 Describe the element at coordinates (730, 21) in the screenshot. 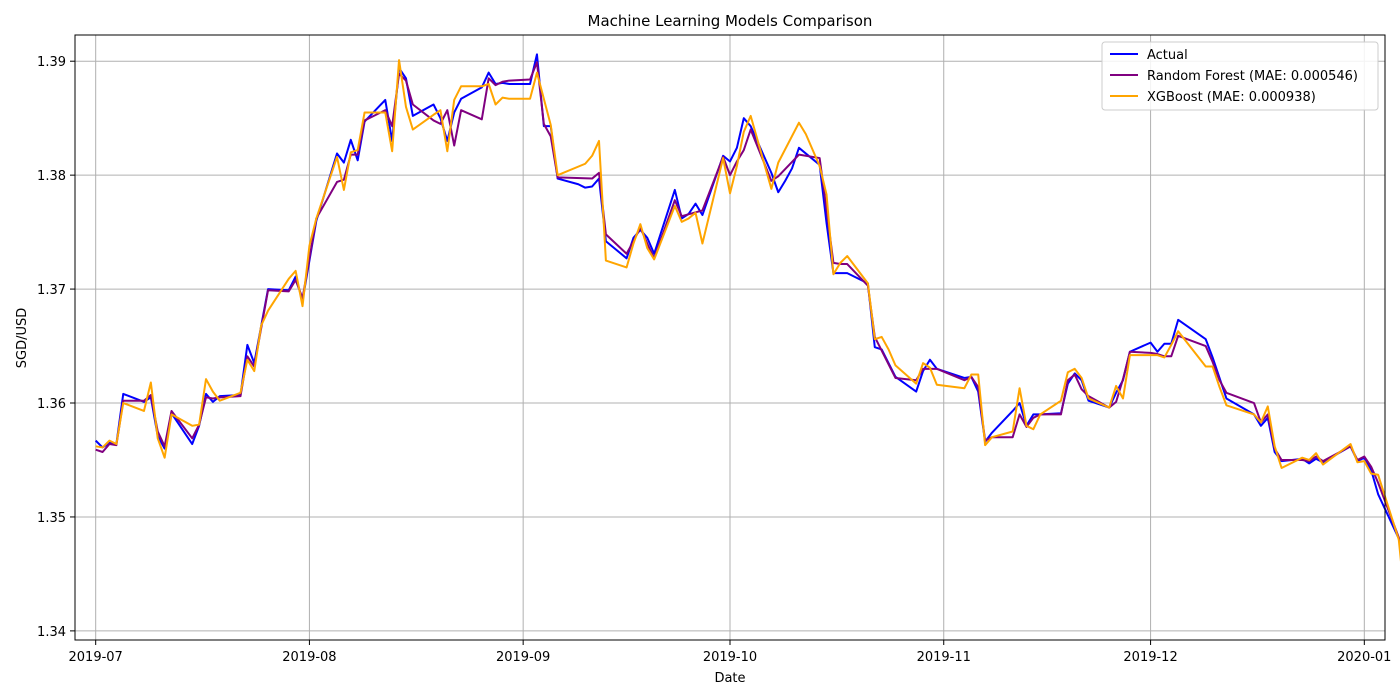

I see `chart-title: Machine Learning Models Comparison` at that location.